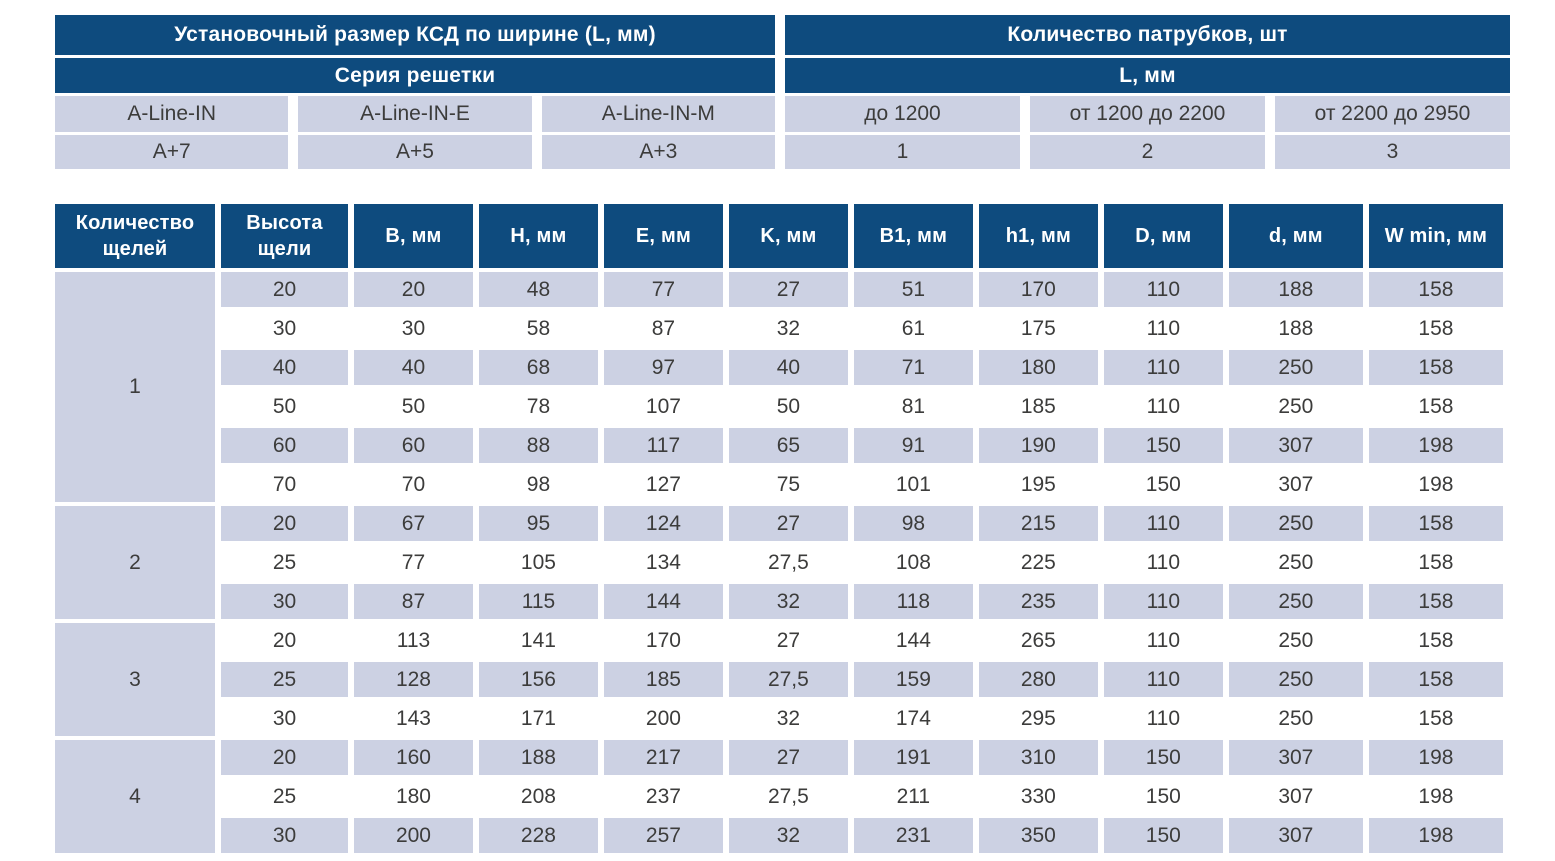 Image resolution: width=1555 pixels, height=861 pixels. Describe the element at coordinates (413, 796) in the screenshot. I see `table-cell: 180` at that location.